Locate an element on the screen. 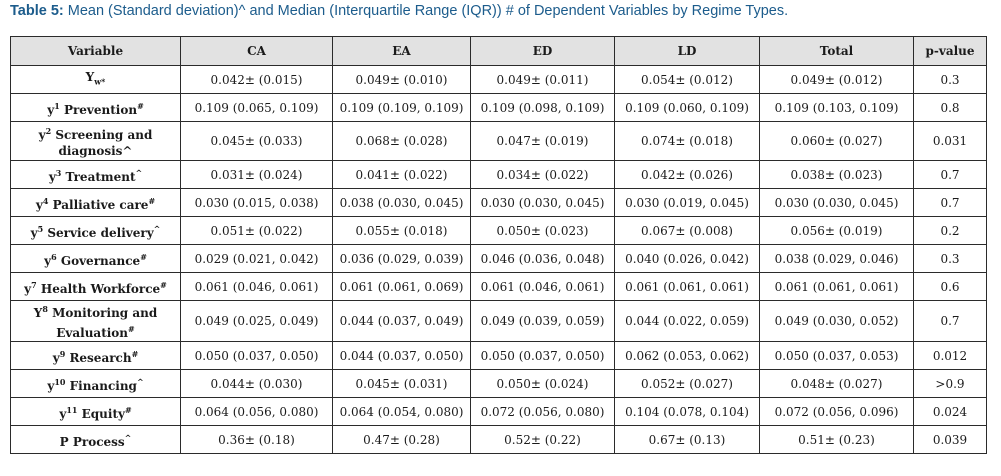 The width and height of the screenshot is (1001, 476). cell-total: 0.038± (0.023) is located at coordinates (836, 174).